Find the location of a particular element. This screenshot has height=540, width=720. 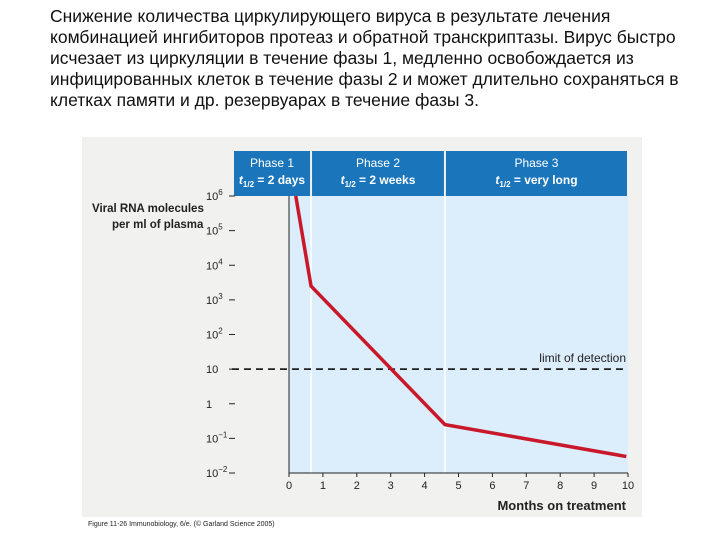

y-tick-label-5: 10 is located at coordinates (212, 370).